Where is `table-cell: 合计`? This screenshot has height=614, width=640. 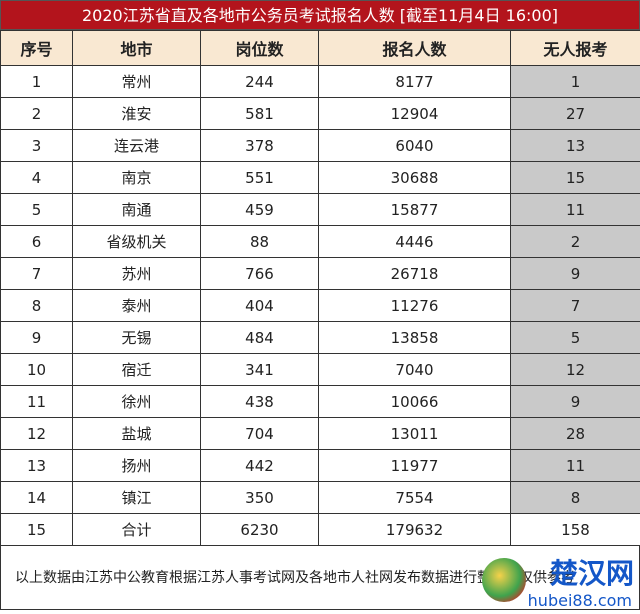 table-cell: 合计 is located at coordinates (136, 529).